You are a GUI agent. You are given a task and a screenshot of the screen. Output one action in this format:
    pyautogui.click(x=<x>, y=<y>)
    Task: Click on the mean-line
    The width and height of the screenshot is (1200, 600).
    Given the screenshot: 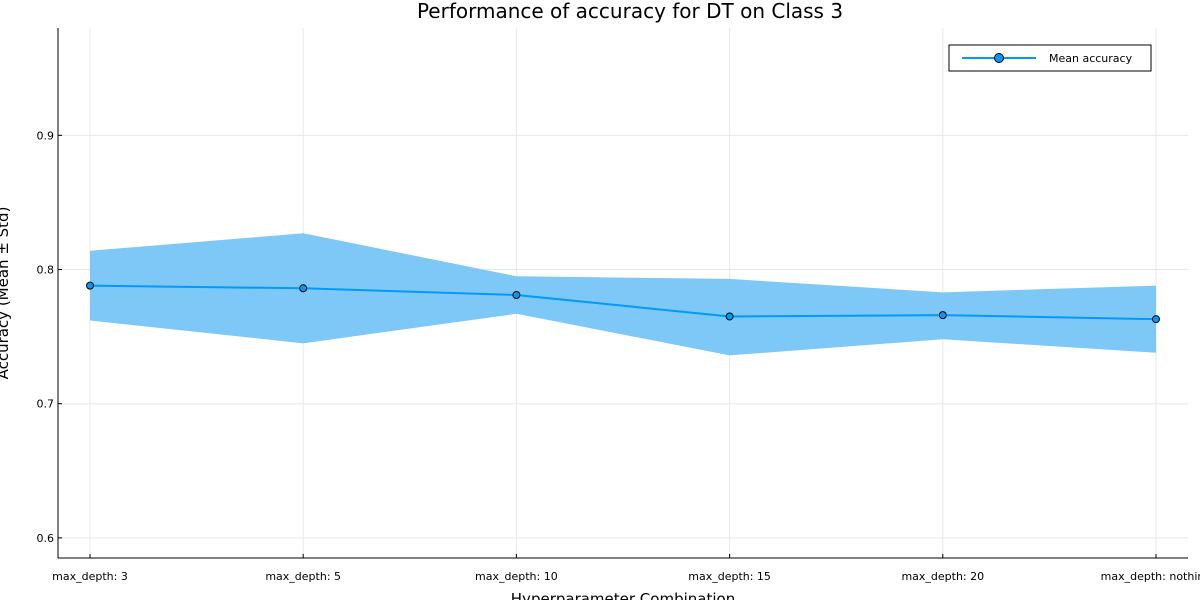 What is the action you would take?
    pyautogui.click(x=623, y=302)
    